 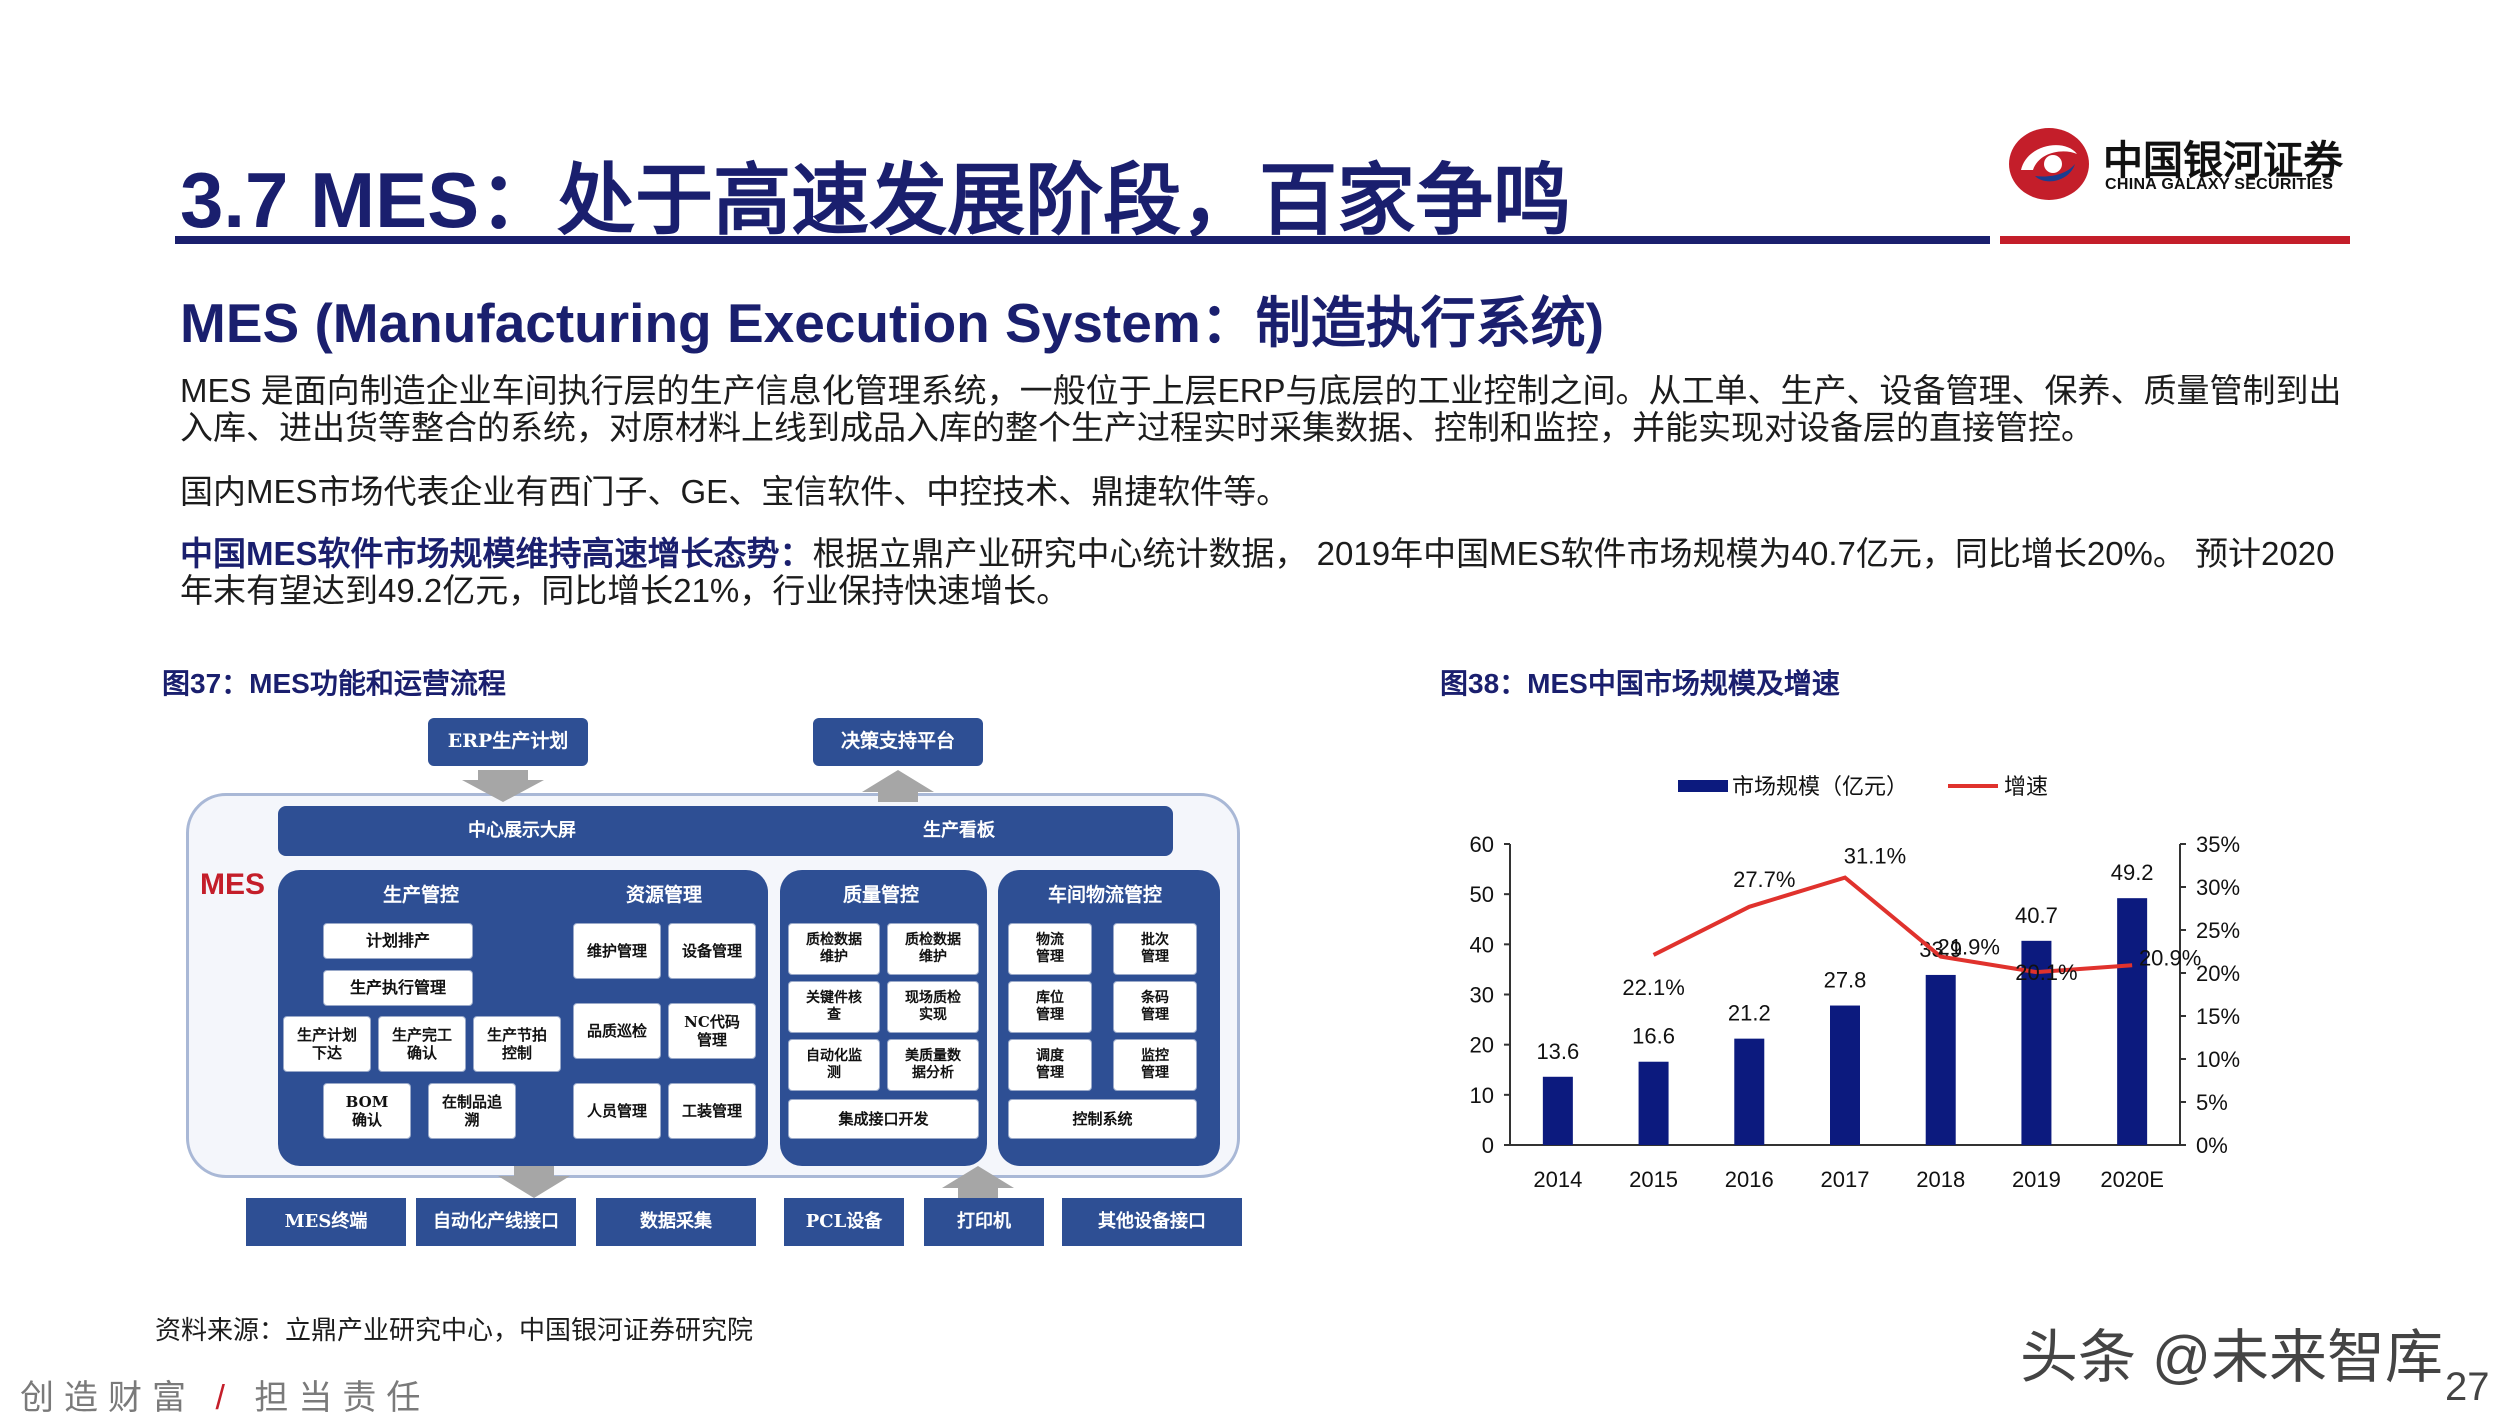 What do you see at coordinates (844, 1222) in the screenshot?
I see `bottom-box-pcl: PCL设备` at bounding box center [844, 1222].